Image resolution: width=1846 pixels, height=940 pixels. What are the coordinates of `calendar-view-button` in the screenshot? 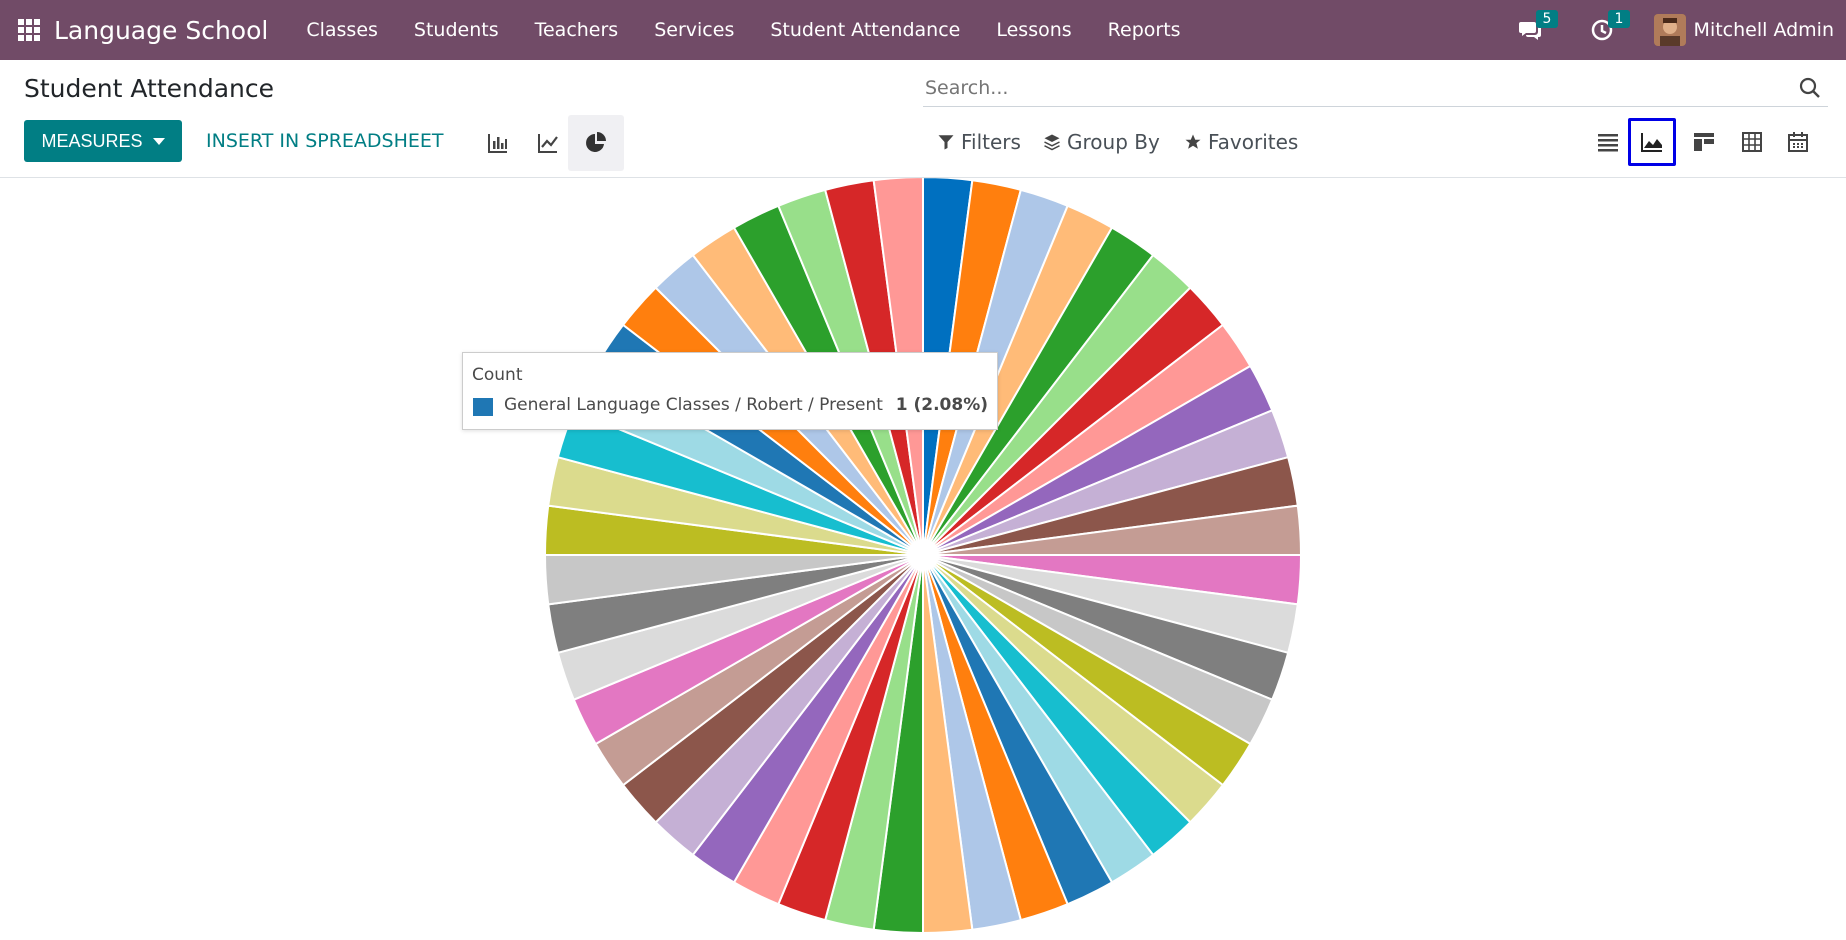 It's located at (1798, 142).